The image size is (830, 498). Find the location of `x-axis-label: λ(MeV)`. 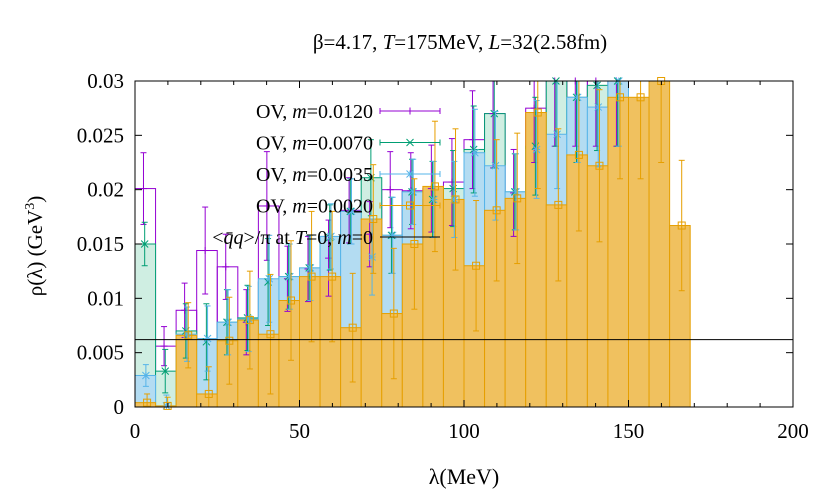

x-axis-label: λ(MeV) is located at coordinates (464, 476).